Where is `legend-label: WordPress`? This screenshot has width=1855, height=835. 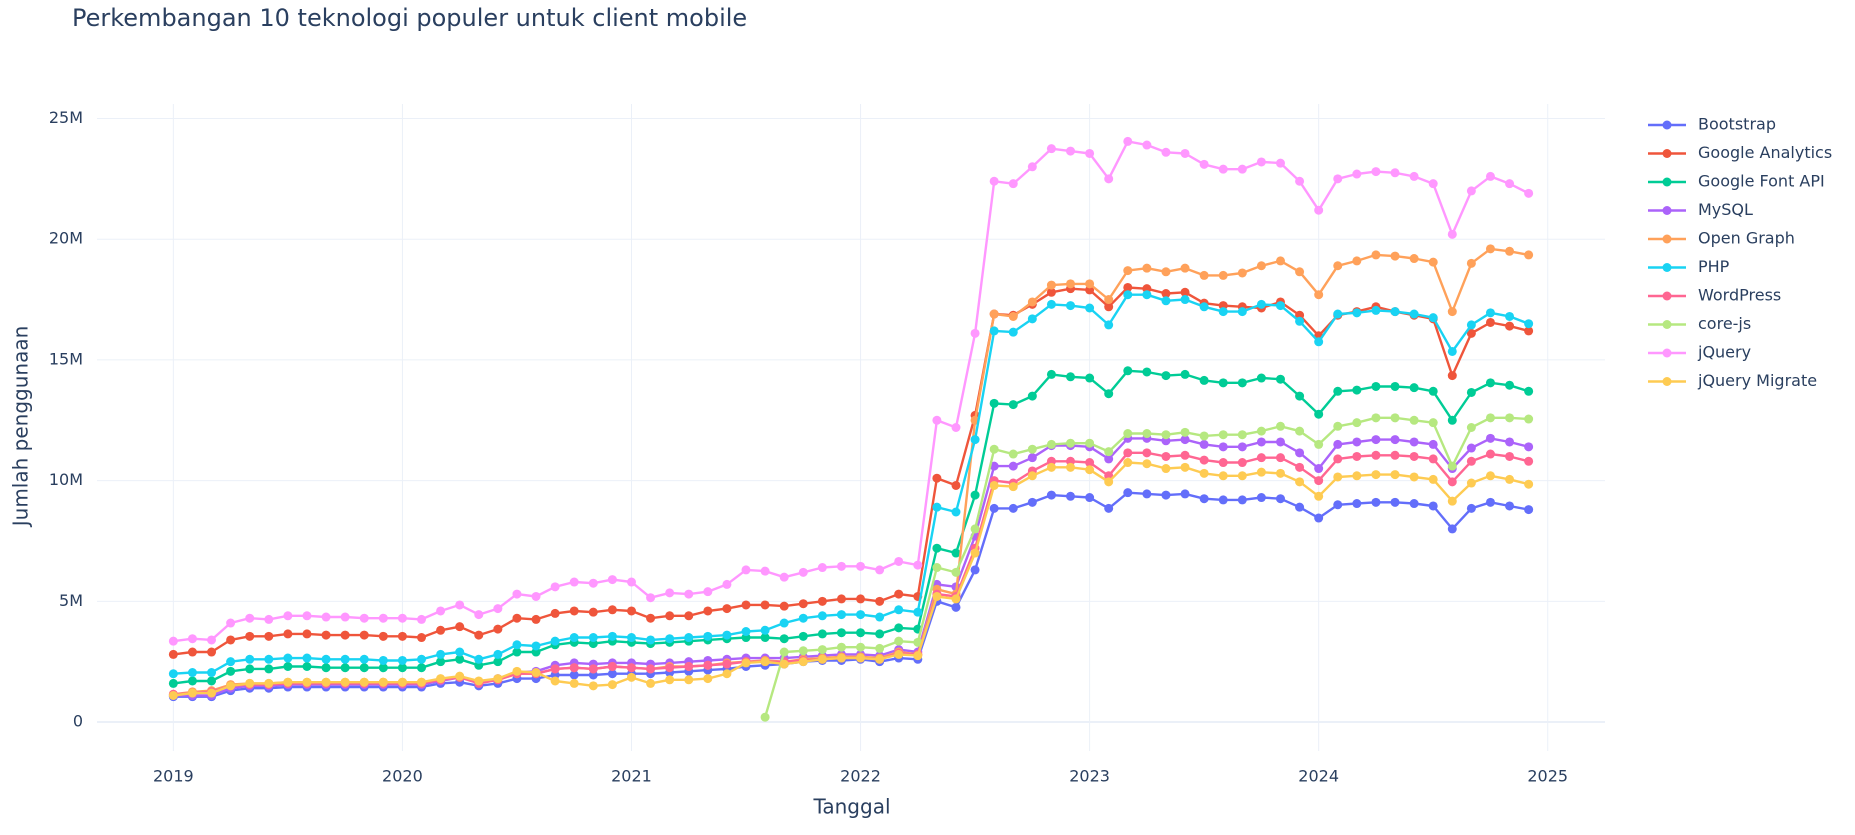
legend-label: WordPress is located at coordinates (1739, 295).